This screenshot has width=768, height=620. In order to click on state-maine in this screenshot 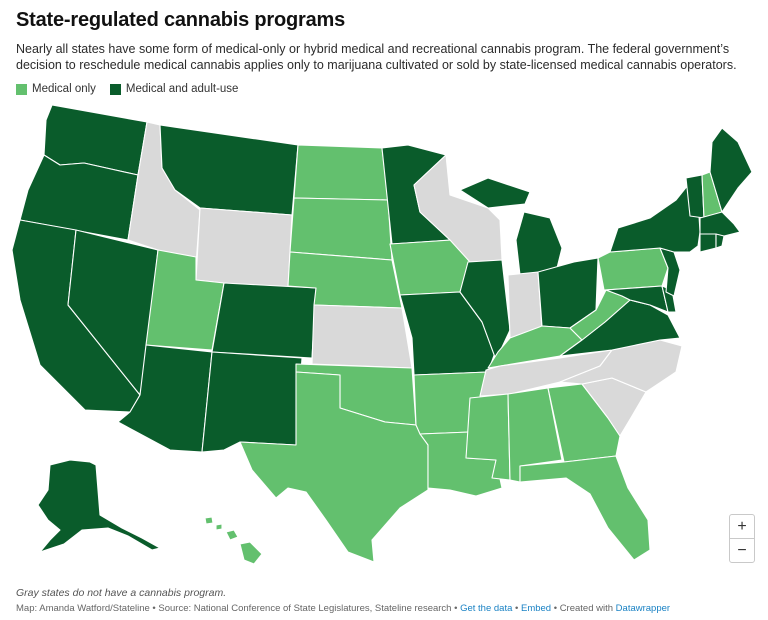, I will do `click(731, 170)`.